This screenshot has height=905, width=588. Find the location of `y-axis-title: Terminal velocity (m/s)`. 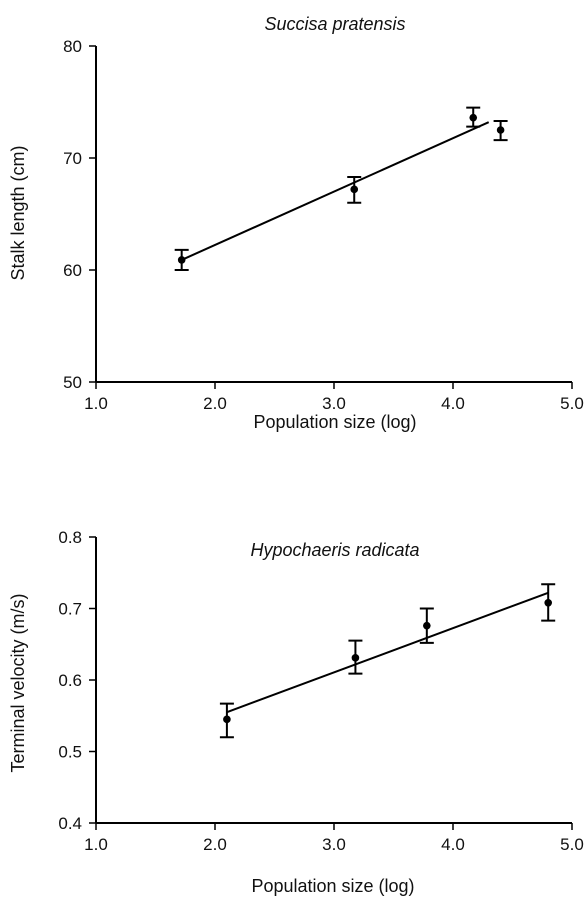

y-axis-title: Terminal velocity (m/s) is located at coordinates (18, 682).